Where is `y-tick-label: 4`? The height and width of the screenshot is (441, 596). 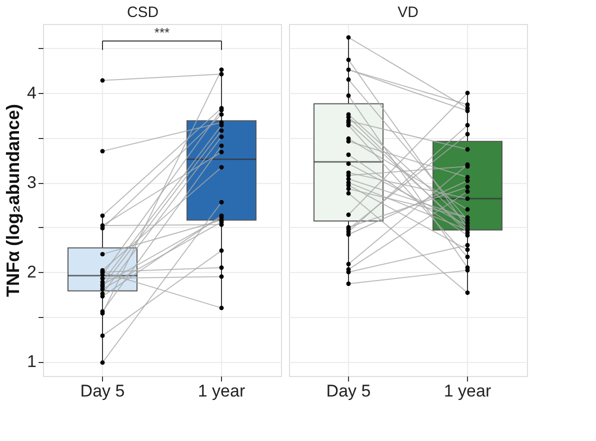
y-tick-label: 4 is located at coordinates (31, 92).